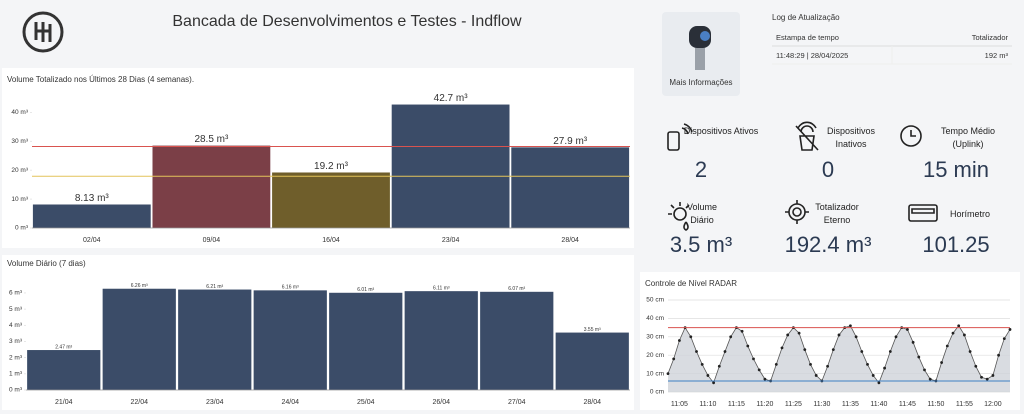 The height and width of the screenshot is (414, 1024). What do you see at coordinates (679, 404) in the screenshot?
I see `x-tick-label: 11:05` at bounding box center [679, 404].